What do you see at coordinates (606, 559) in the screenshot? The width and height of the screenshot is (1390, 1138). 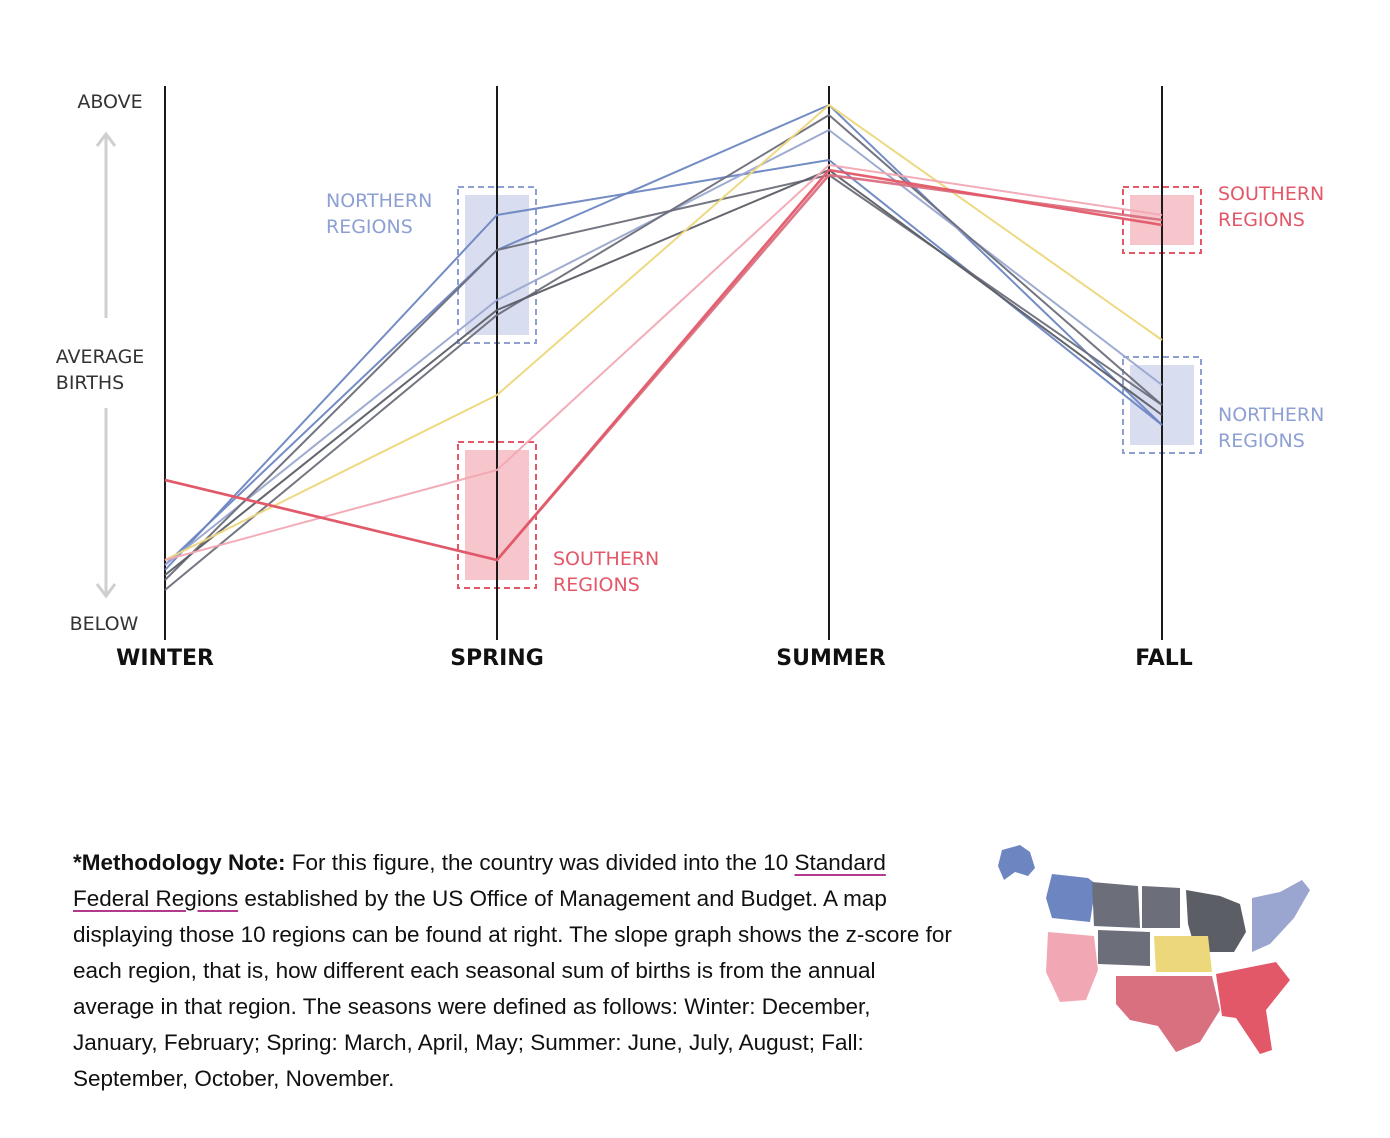 I see `annotation-spring-southern-line1: SOUTHERN` at bounding box center [606, 559].